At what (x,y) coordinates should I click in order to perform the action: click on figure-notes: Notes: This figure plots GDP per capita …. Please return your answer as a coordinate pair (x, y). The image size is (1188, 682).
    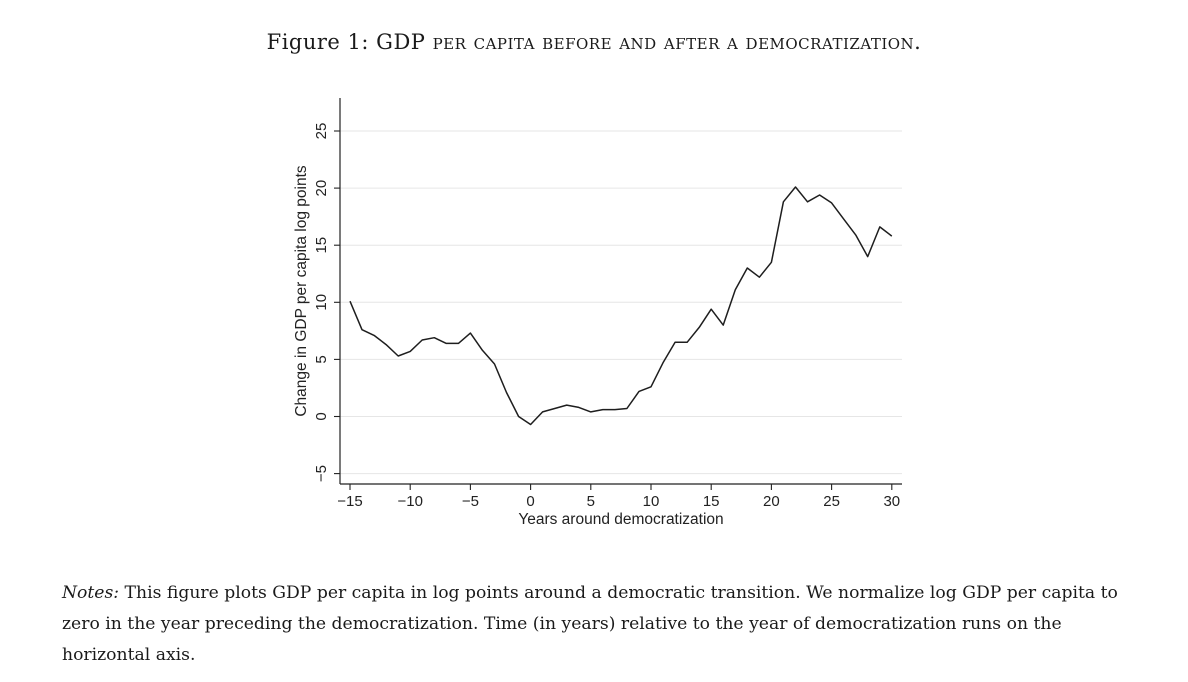
    Looking at the image, I should click on (597, 624).